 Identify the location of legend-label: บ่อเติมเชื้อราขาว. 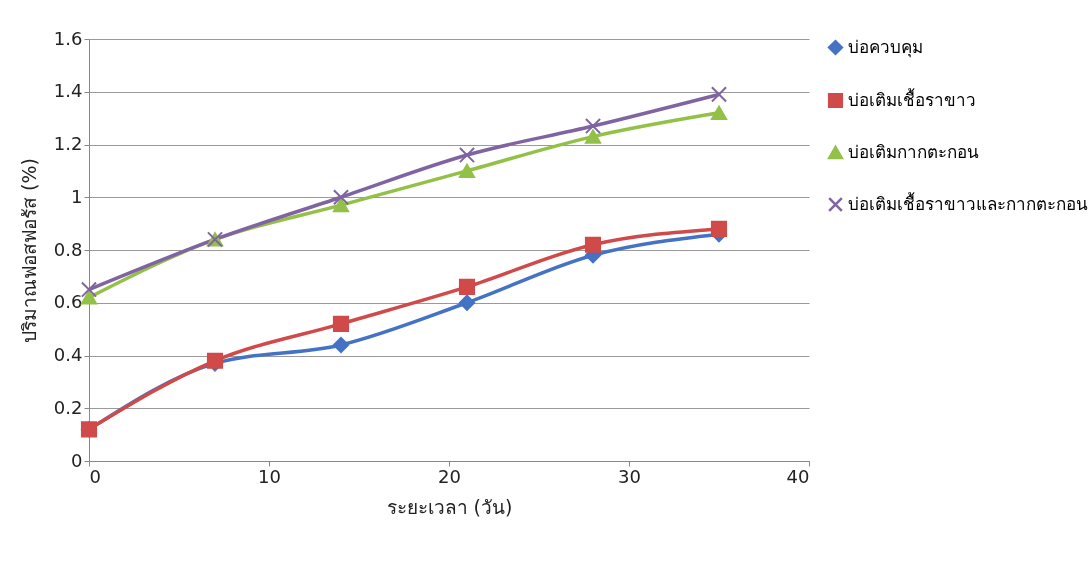
(912, 98).